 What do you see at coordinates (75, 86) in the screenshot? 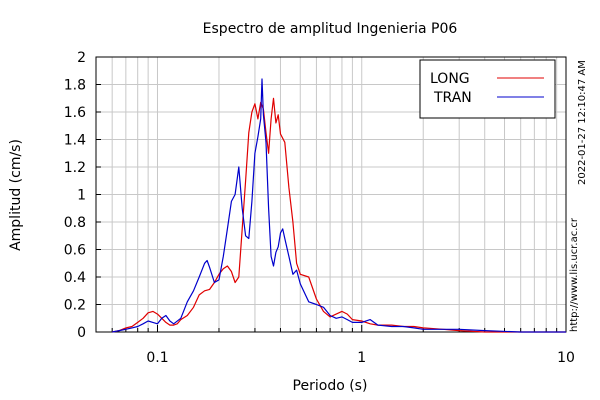
I see `y-tick-label: 1.8` at bounding box center [75, 86].